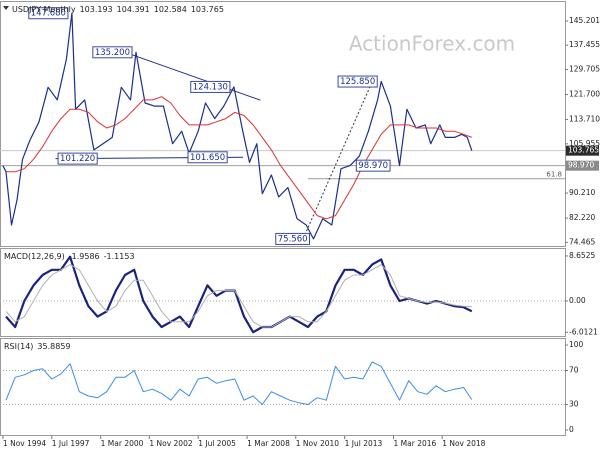 The height and width of the screenshot is (450, 600). What do you see at coordinates (577, 300) in the screenshot?
I see `y-tick-label: 0.00` at bounding box center [577, 300].